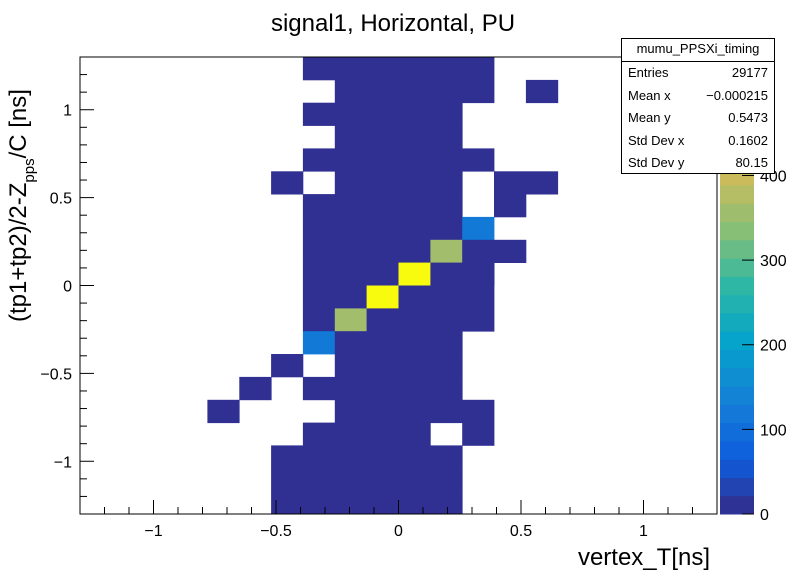  I want to click on stats-label: Mean x, so click(649, 95).